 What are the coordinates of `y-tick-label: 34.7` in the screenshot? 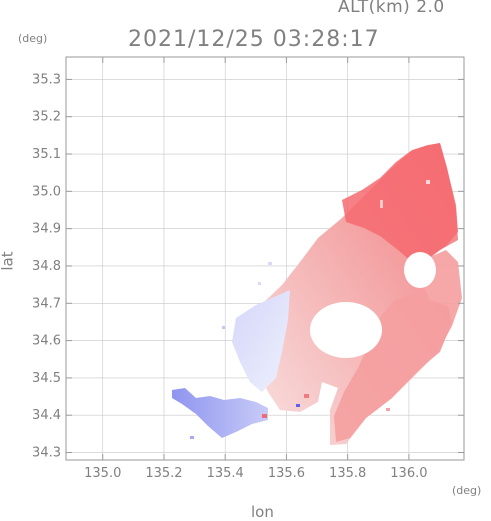 It's located at (46, 303).